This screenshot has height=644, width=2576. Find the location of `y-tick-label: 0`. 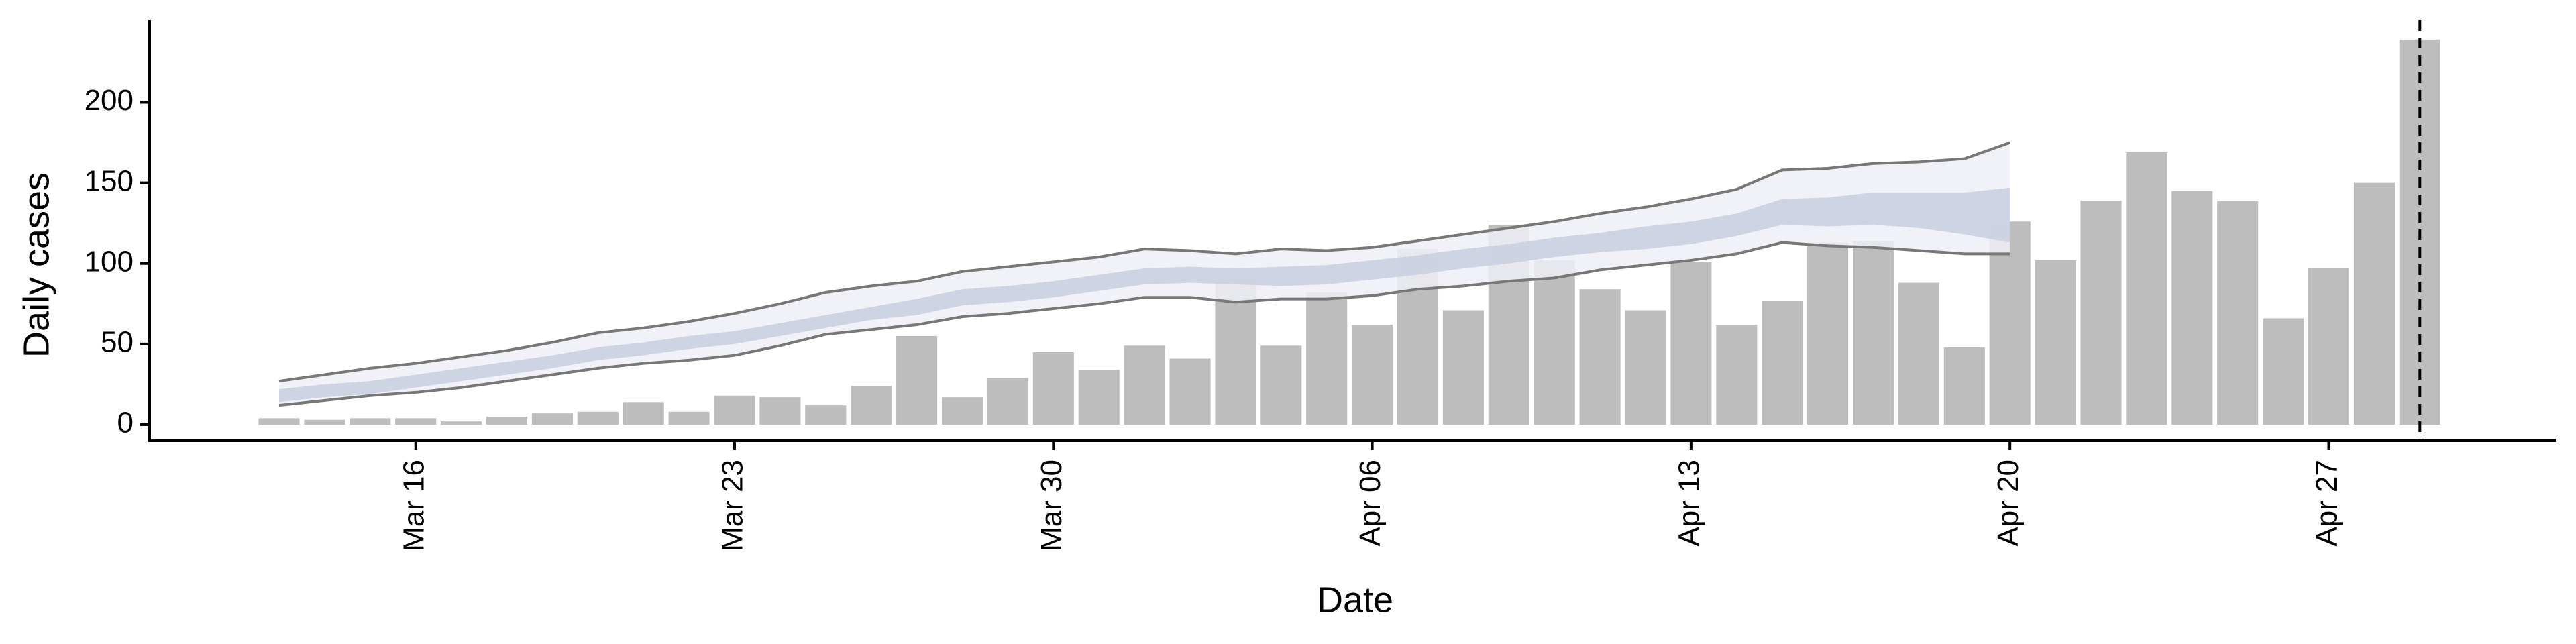

y-tick-label: 0 is located at coordinates (125, 423).